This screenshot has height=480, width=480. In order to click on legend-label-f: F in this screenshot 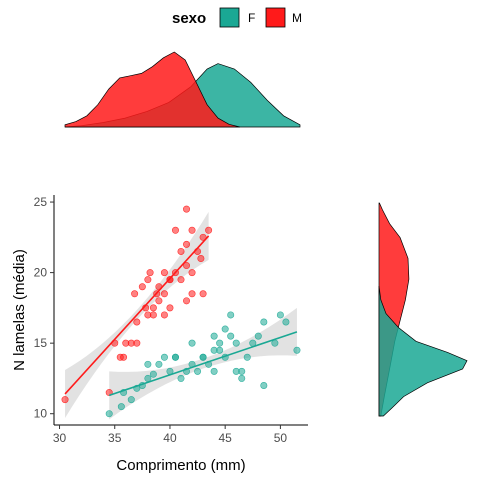, I will do `click(251, 18)`.